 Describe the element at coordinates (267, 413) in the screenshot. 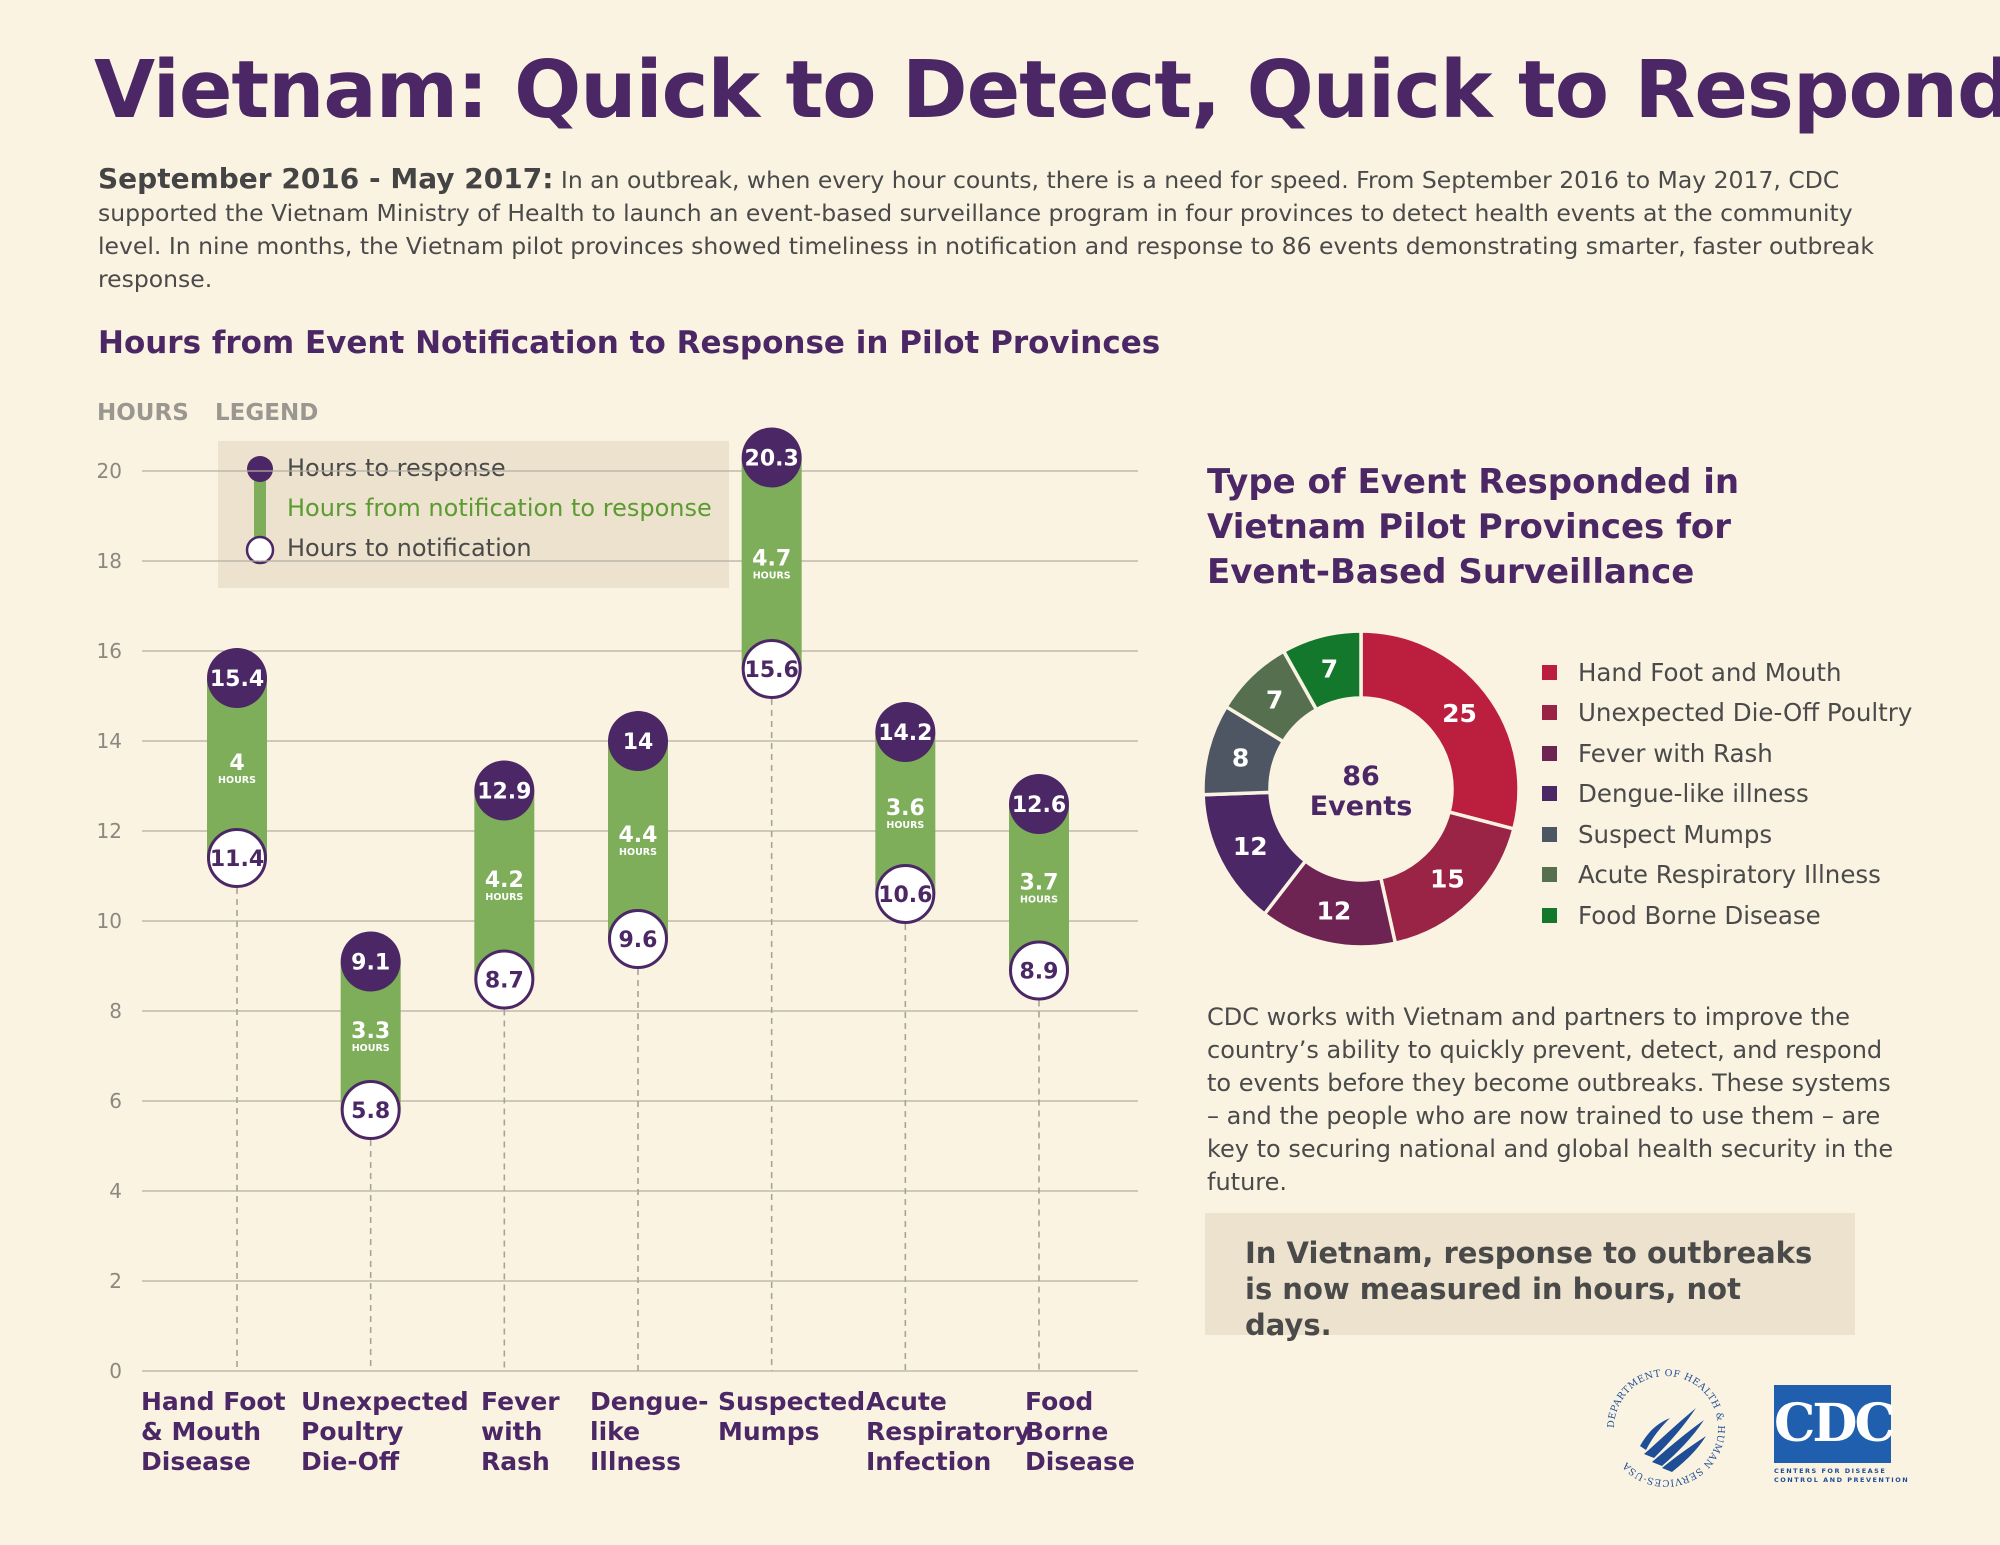

I see `legend-title: LEGEND` at that location.